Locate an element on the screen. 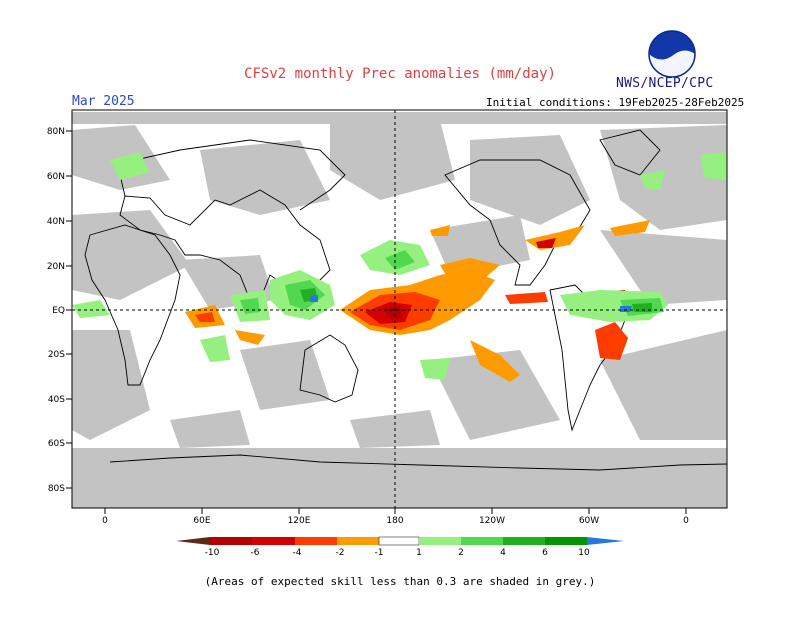  lon-label: 60E is located at coordinates (201, 521).